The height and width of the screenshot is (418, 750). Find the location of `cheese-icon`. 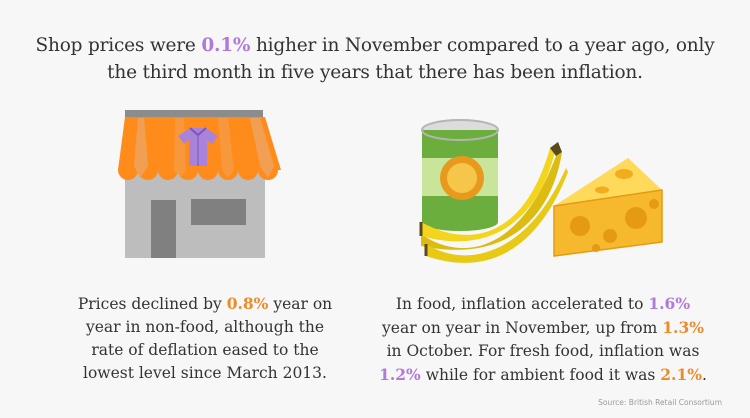

cheese-icon is located at coordinates (608, 207).